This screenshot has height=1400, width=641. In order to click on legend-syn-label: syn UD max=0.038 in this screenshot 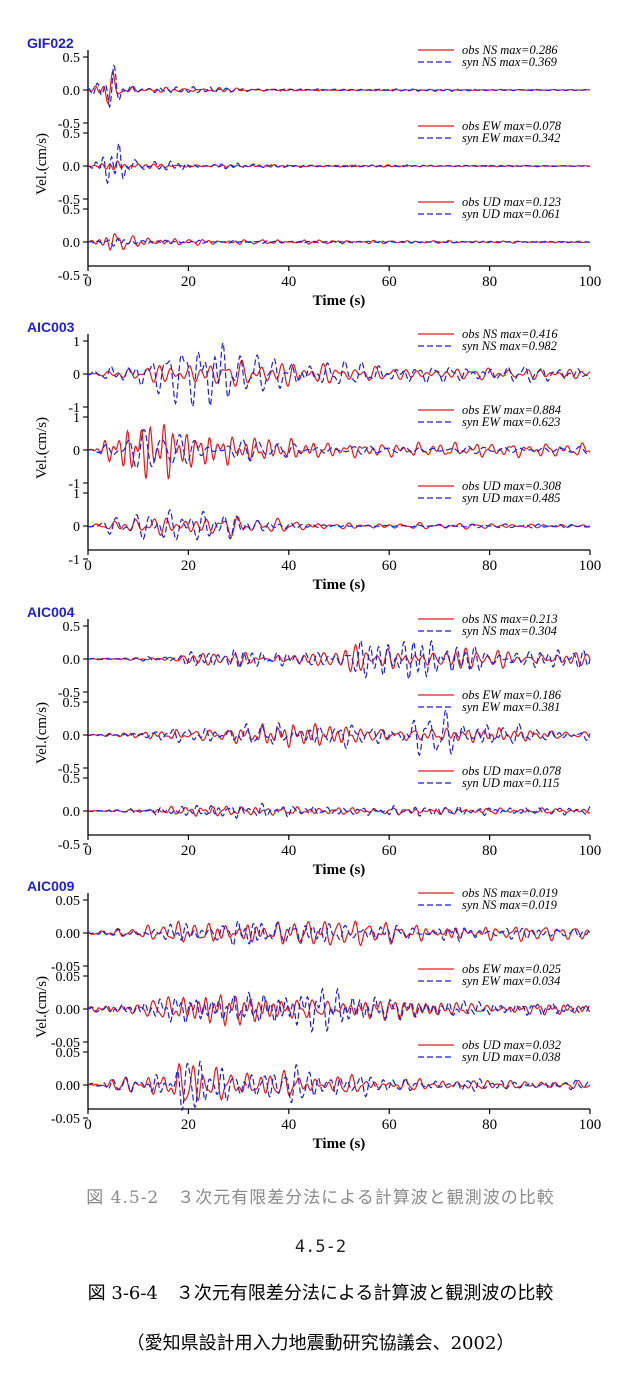, I will do `click(511, 1057)`.